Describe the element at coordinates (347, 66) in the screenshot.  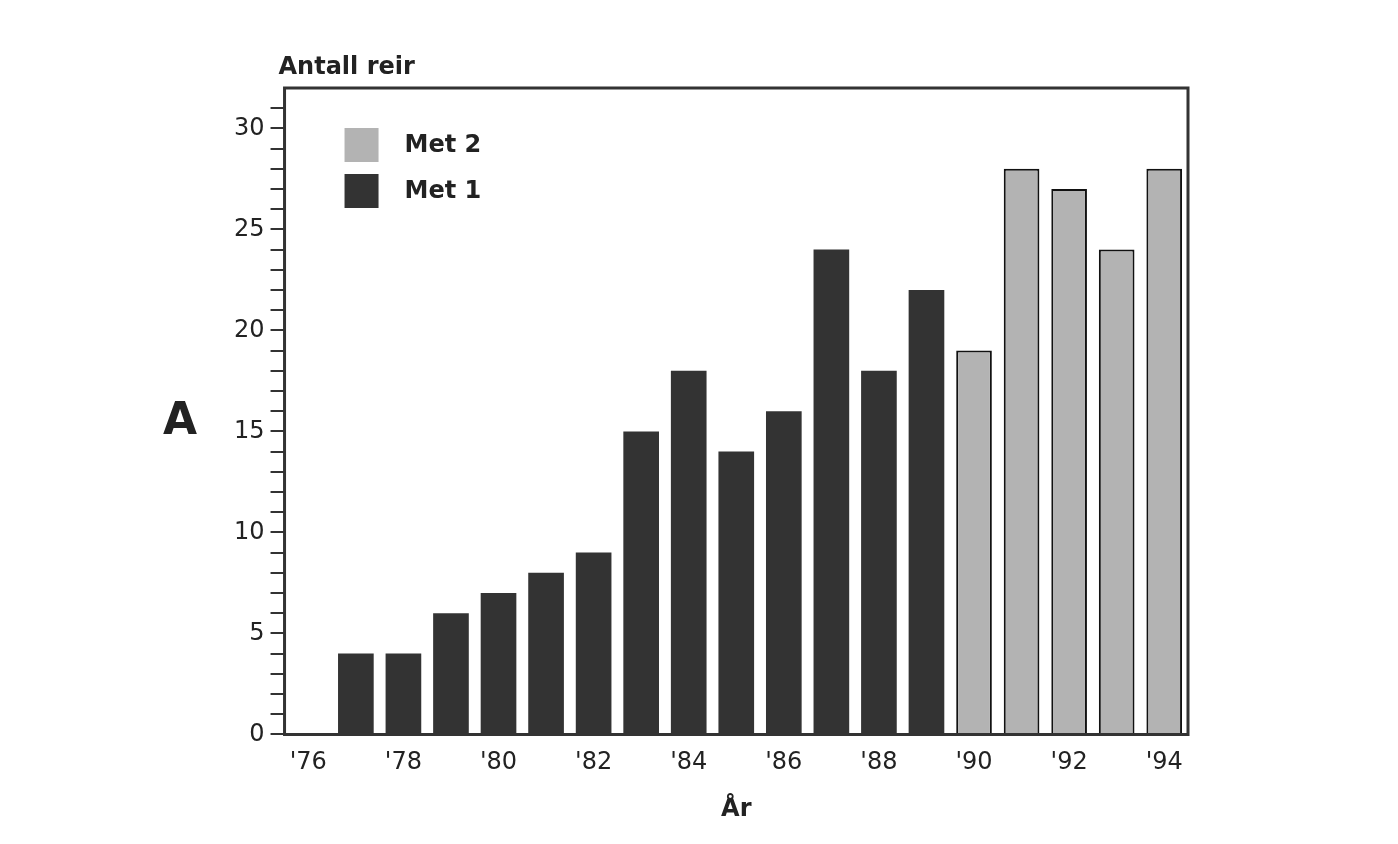
I see `y-axis-title: Antall reir` at that location.